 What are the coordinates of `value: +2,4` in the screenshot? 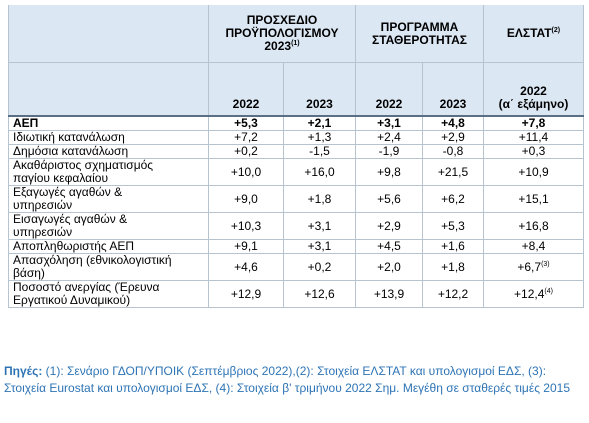 It's located at (389, 137).